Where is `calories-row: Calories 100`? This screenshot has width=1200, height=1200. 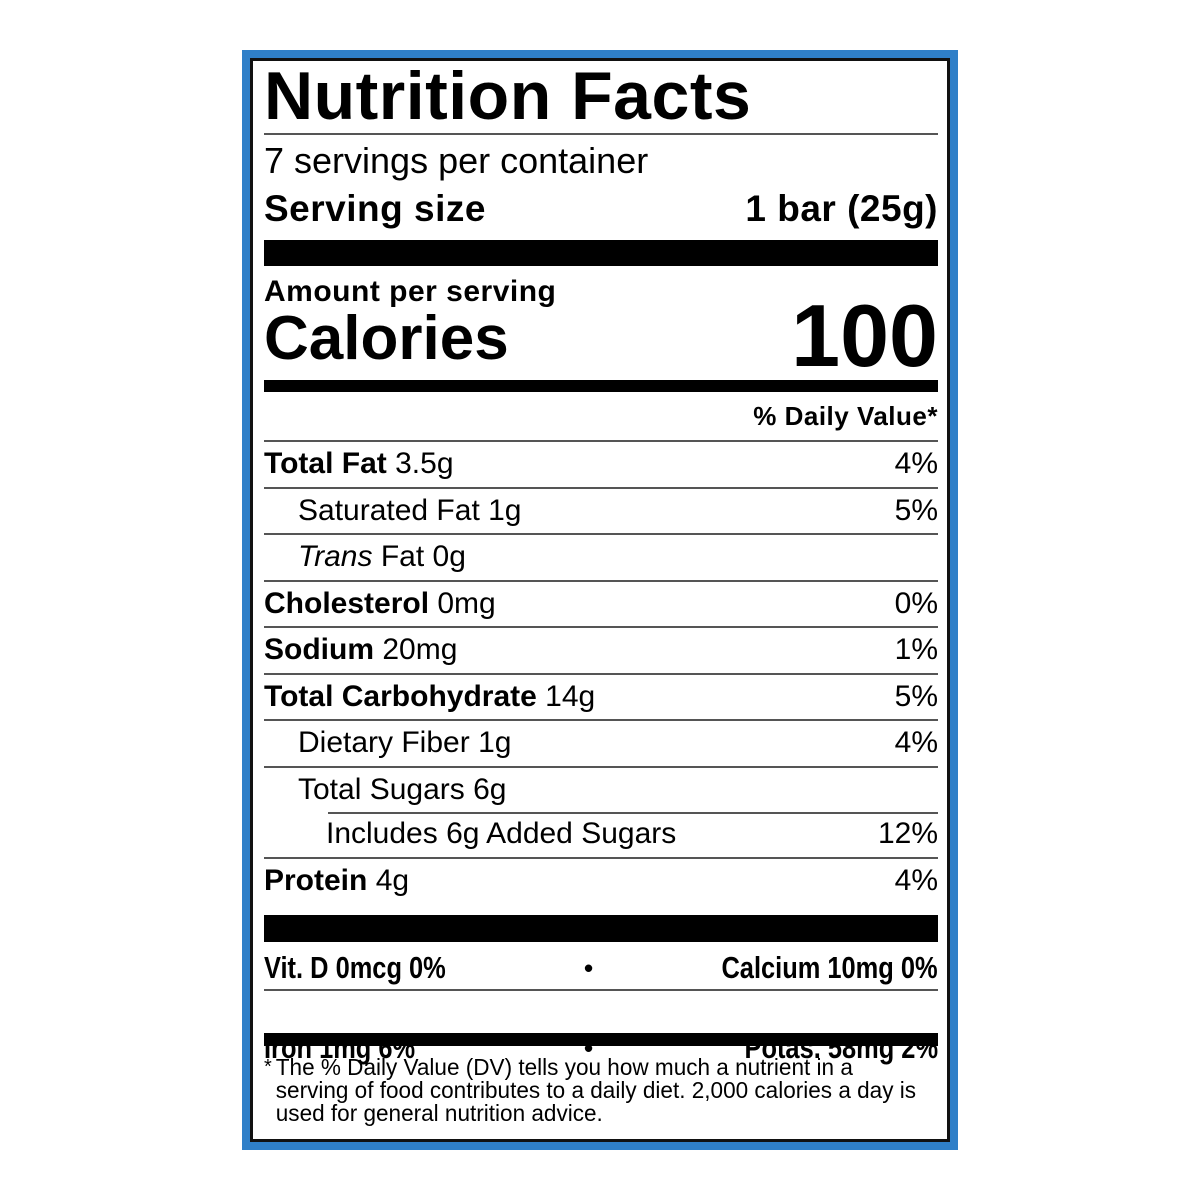 calories-row: Calories 100 is located at coordinates (601, 335).